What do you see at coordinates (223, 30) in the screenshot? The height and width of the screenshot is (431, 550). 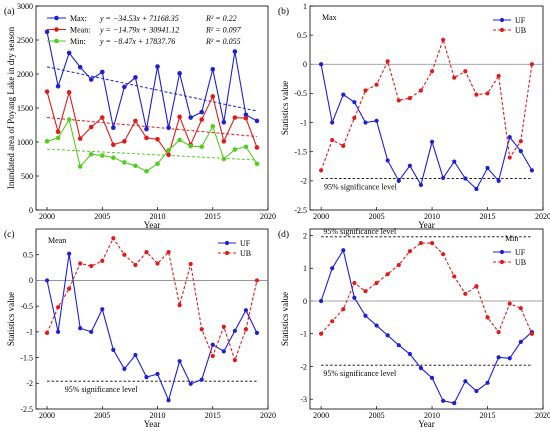 I see `legend-r2: R² = 0.097` at bounding box center [223, 30].